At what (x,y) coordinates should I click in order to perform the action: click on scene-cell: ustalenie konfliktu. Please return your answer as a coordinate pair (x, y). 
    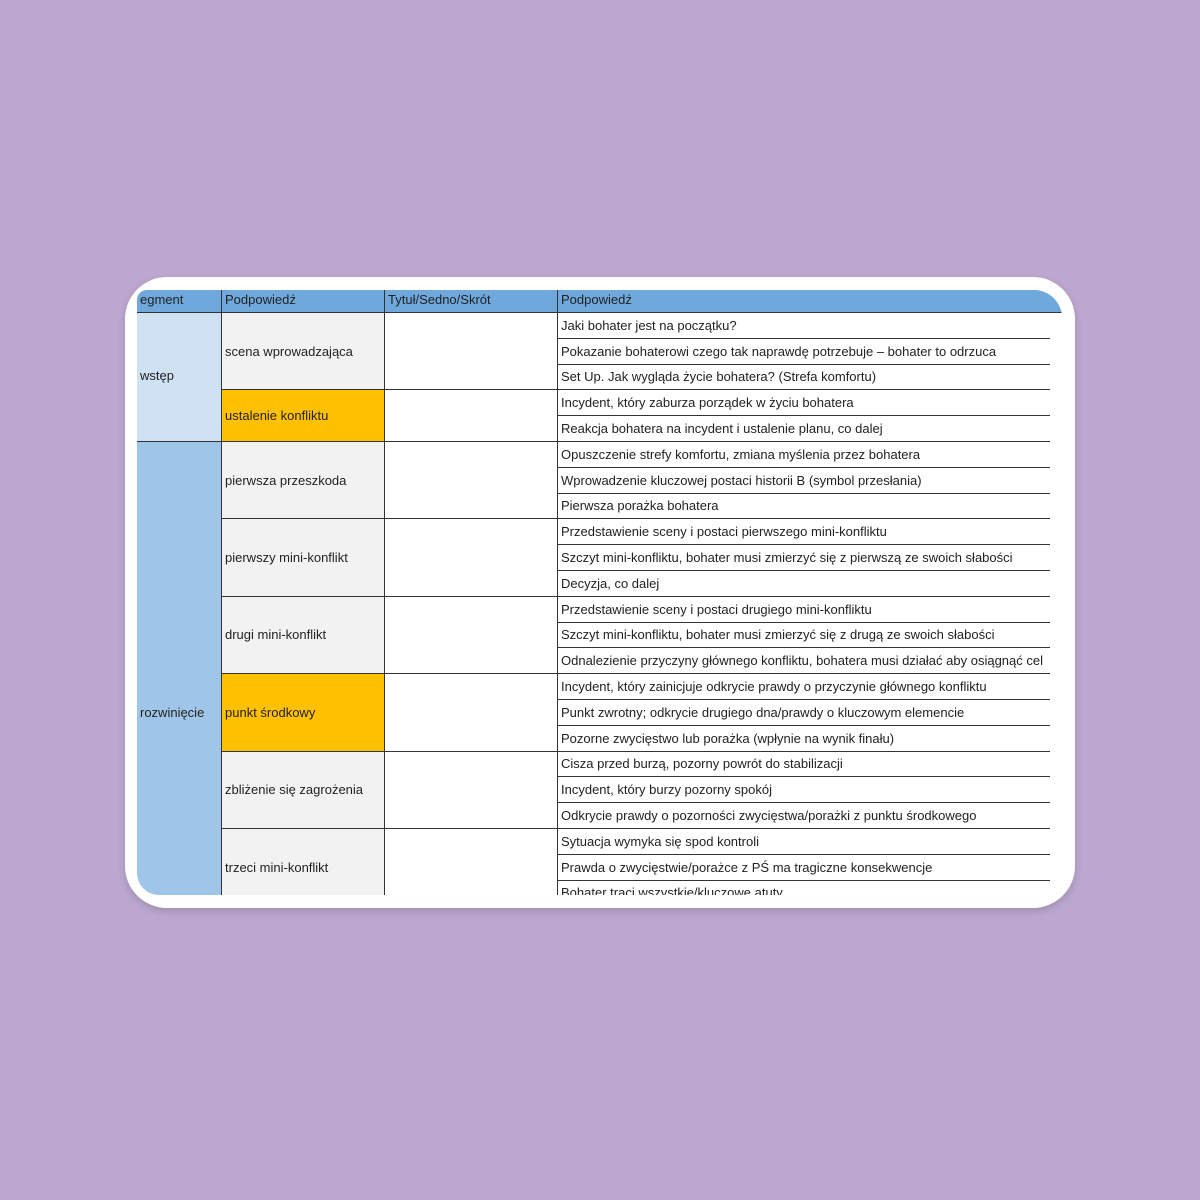
    Looking at the image, I should click on (303, 416).